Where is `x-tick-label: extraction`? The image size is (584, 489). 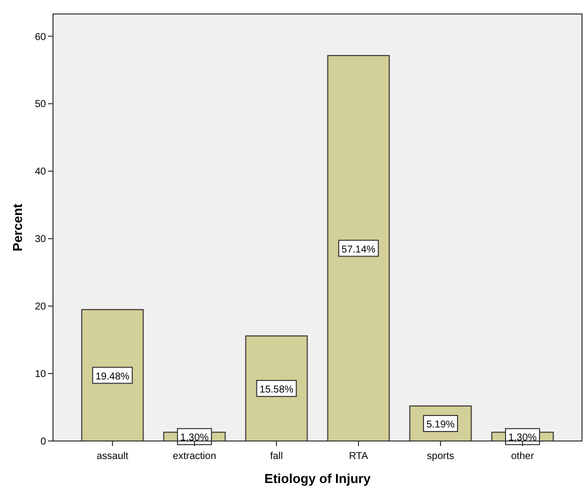 x-tick-label: extraction is located at coordinates (194, 456).